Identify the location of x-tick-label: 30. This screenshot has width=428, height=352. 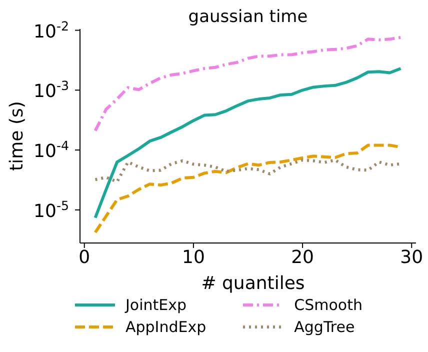
(412, 257).